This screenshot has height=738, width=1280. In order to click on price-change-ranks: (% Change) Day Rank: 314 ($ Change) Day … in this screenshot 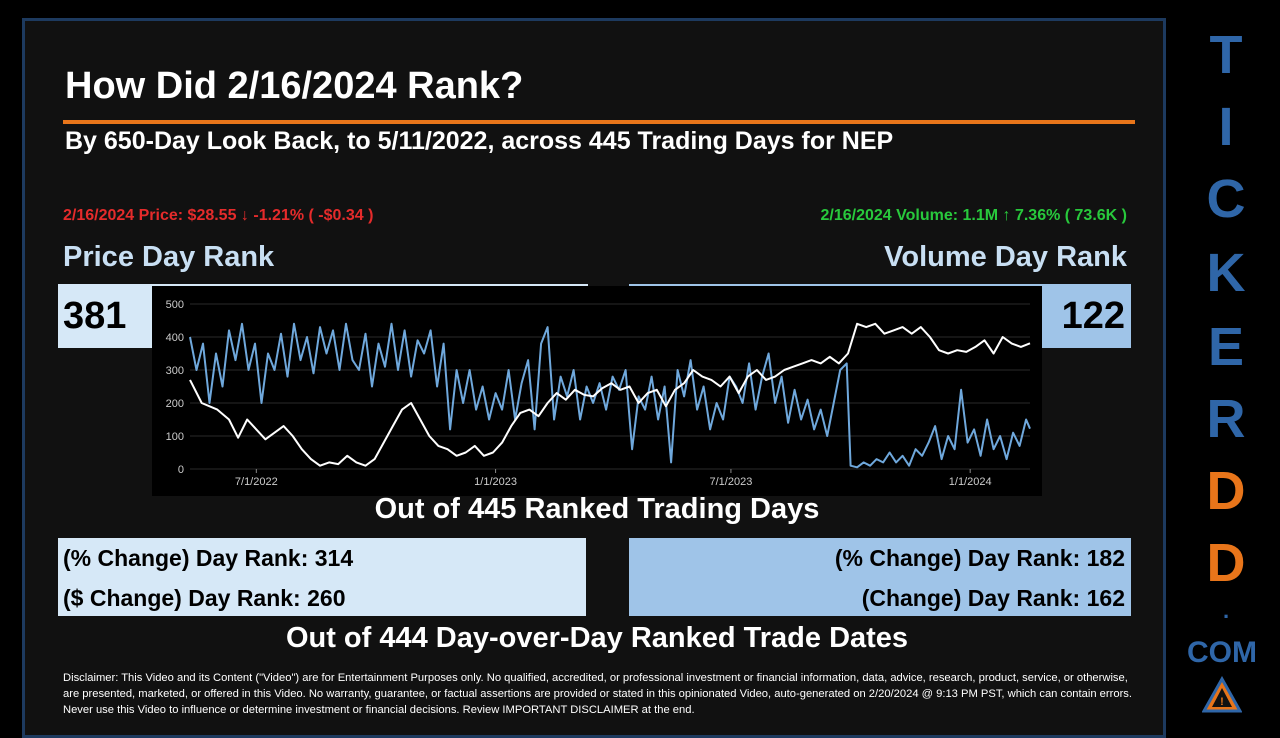, I will do `click(322, 577)`.